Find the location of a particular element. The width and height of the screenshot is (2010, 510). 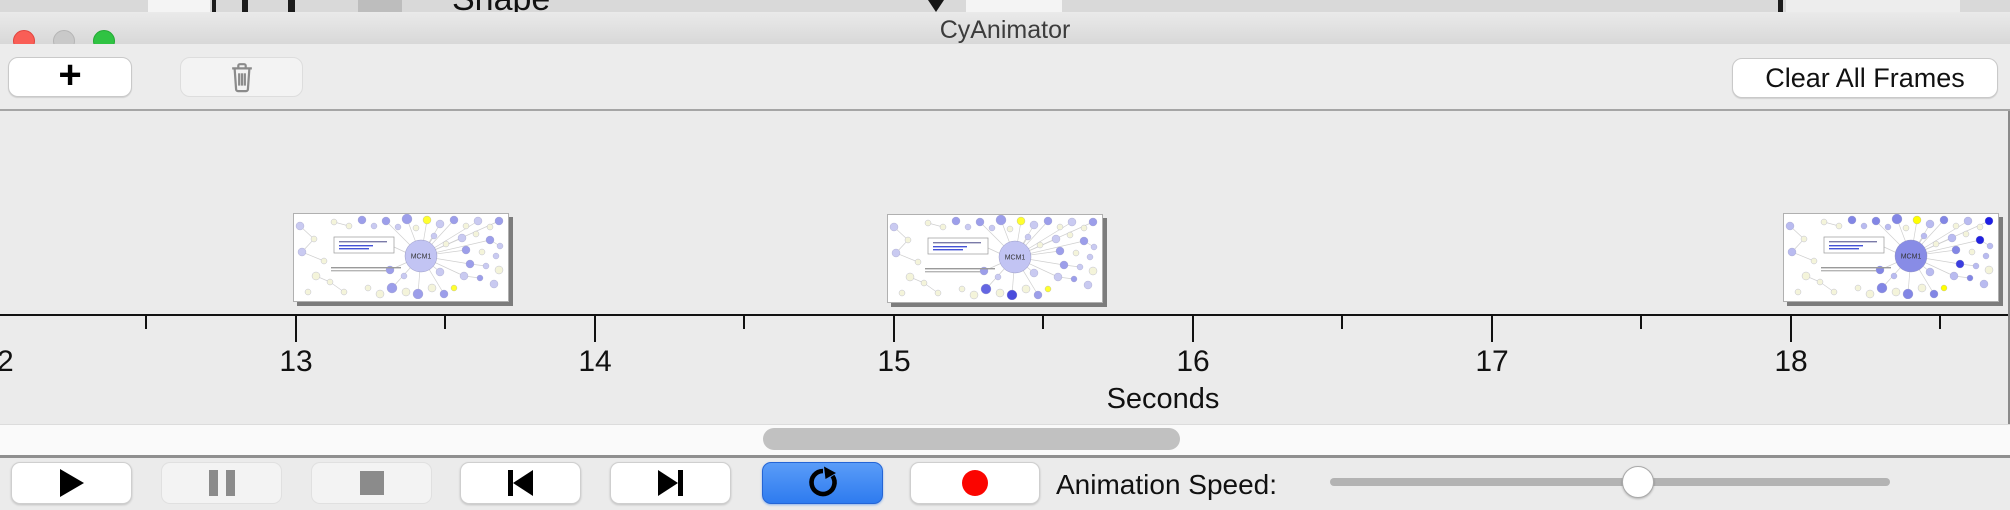

loop-button is located at coordinates (822, 483).